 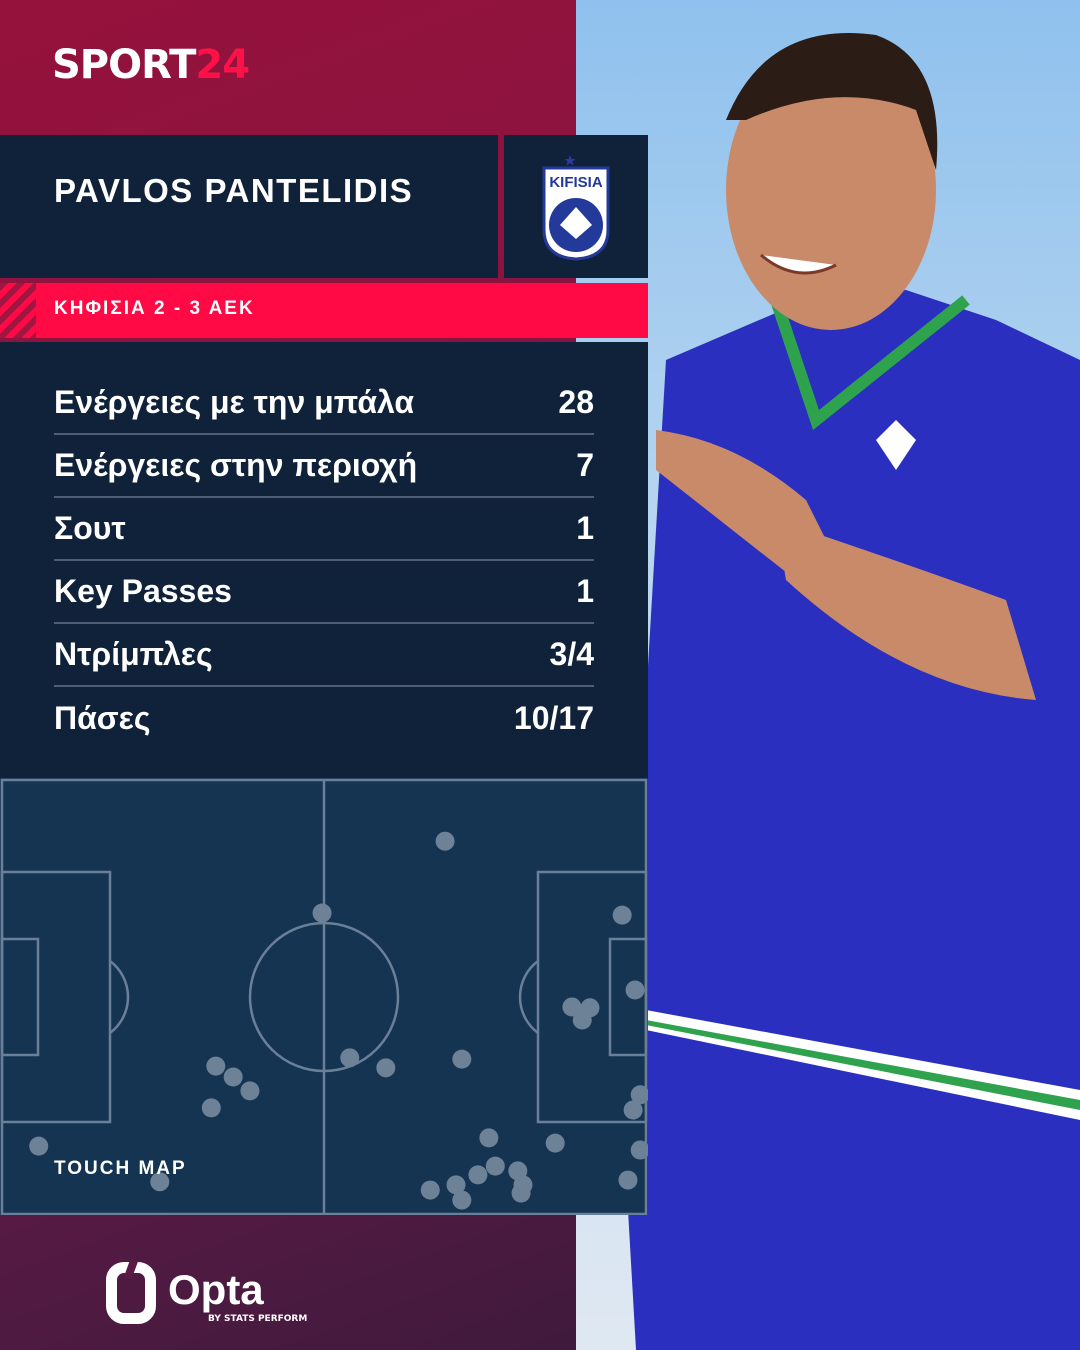 What do you see at coordinates (216, 1289) in the screenshot?
I see `opta-wordmark: Opta` at bounding box center [216, 1289].